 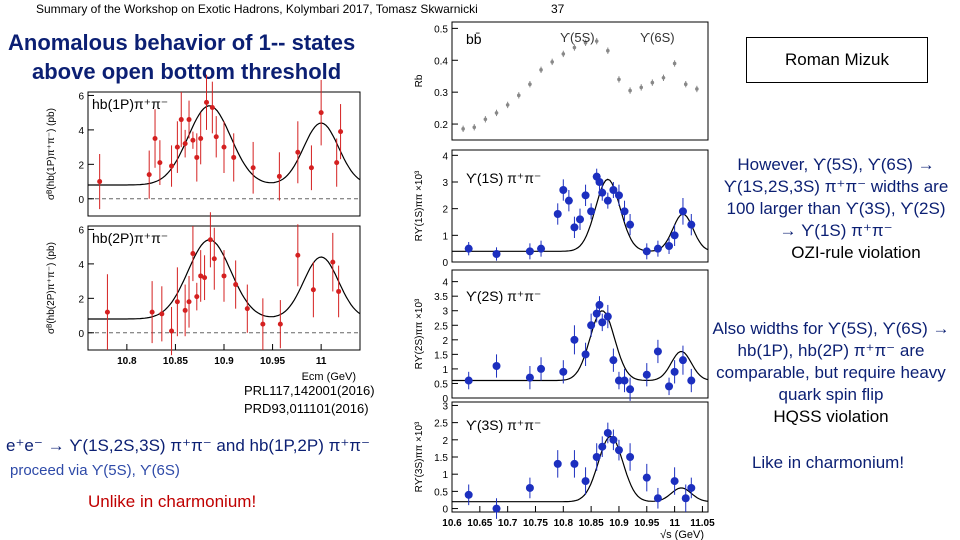 I want to click on x-tick-label: 10.95, so click(x=646, y=523).